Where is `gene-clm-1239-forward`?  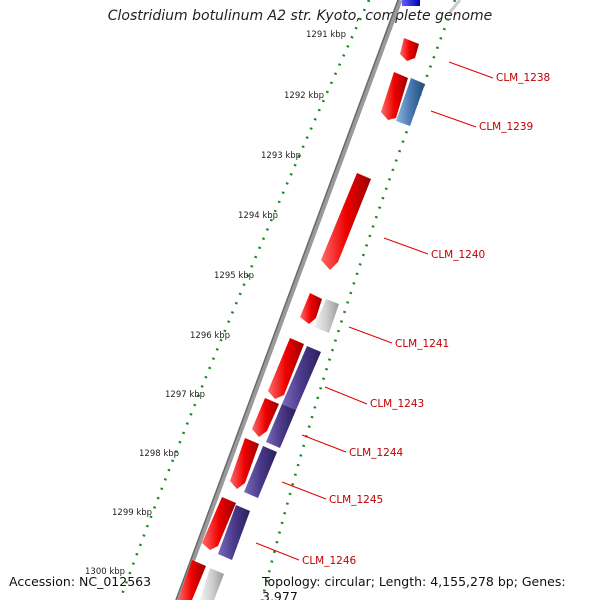
gene-clm-1239-forward is located at coordinates (394, 96).